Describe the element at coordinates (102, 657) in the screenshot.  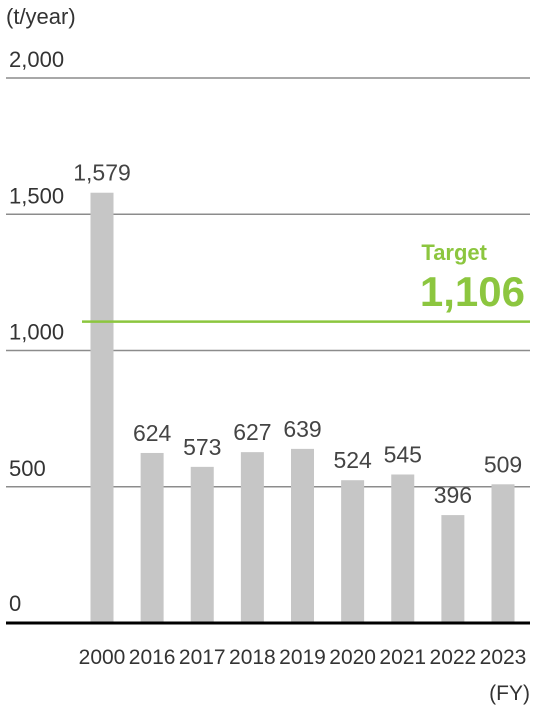
I see `x-tick-label-2000: 2000` at that location.